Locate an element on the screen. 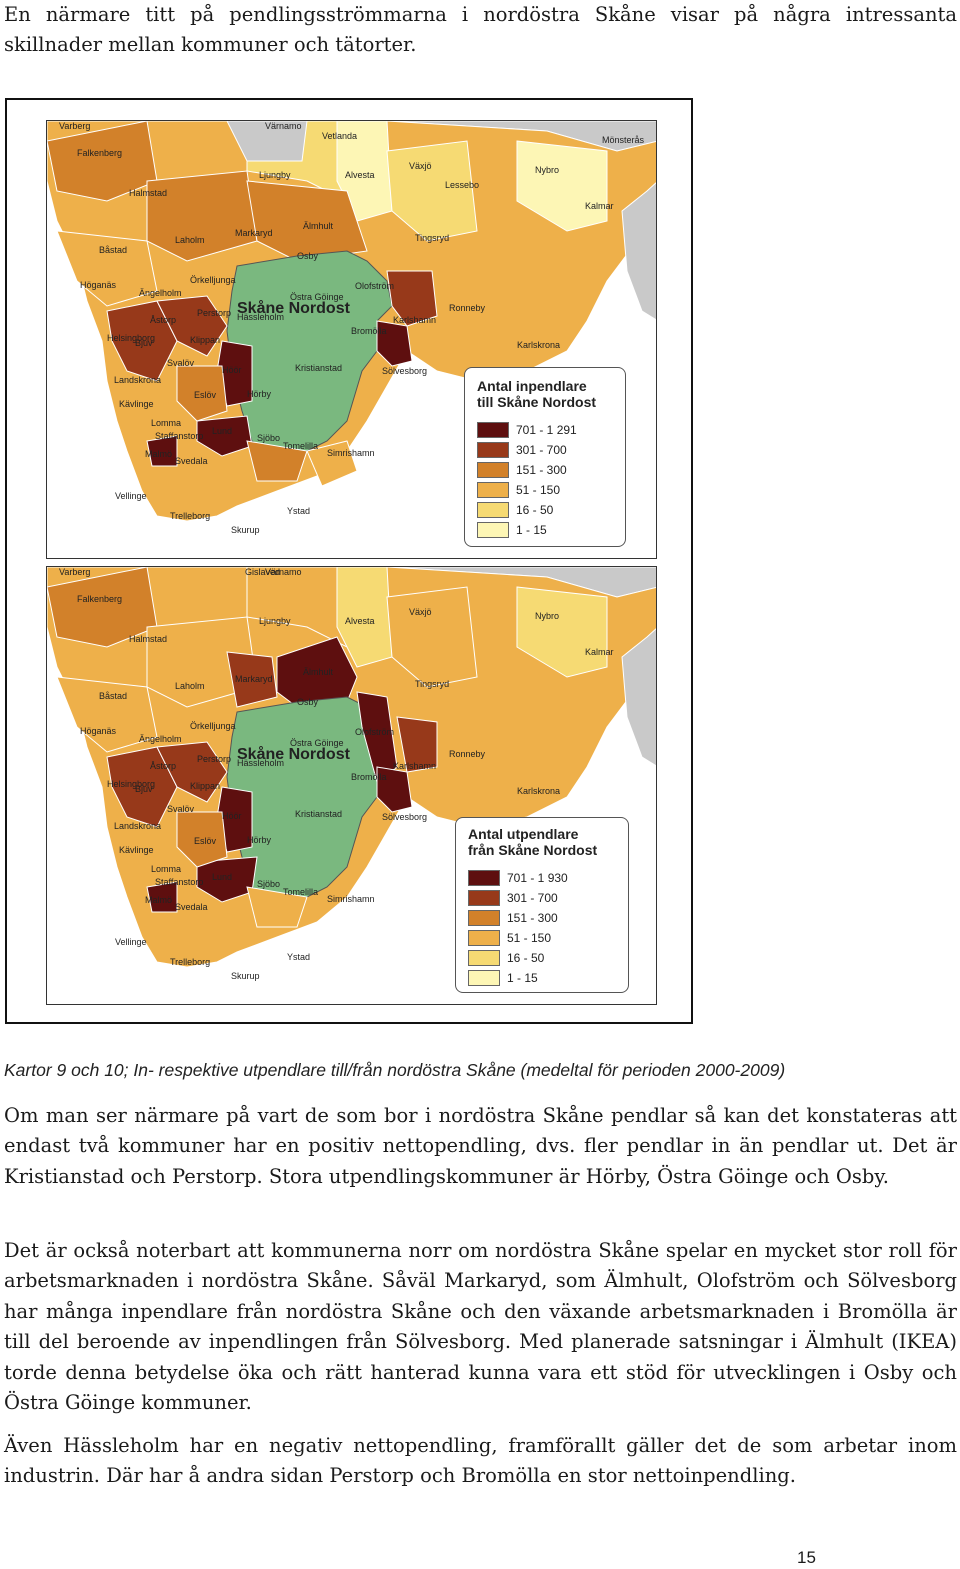  place-name-label: Ängelholm is located at coordinates (160, 293).